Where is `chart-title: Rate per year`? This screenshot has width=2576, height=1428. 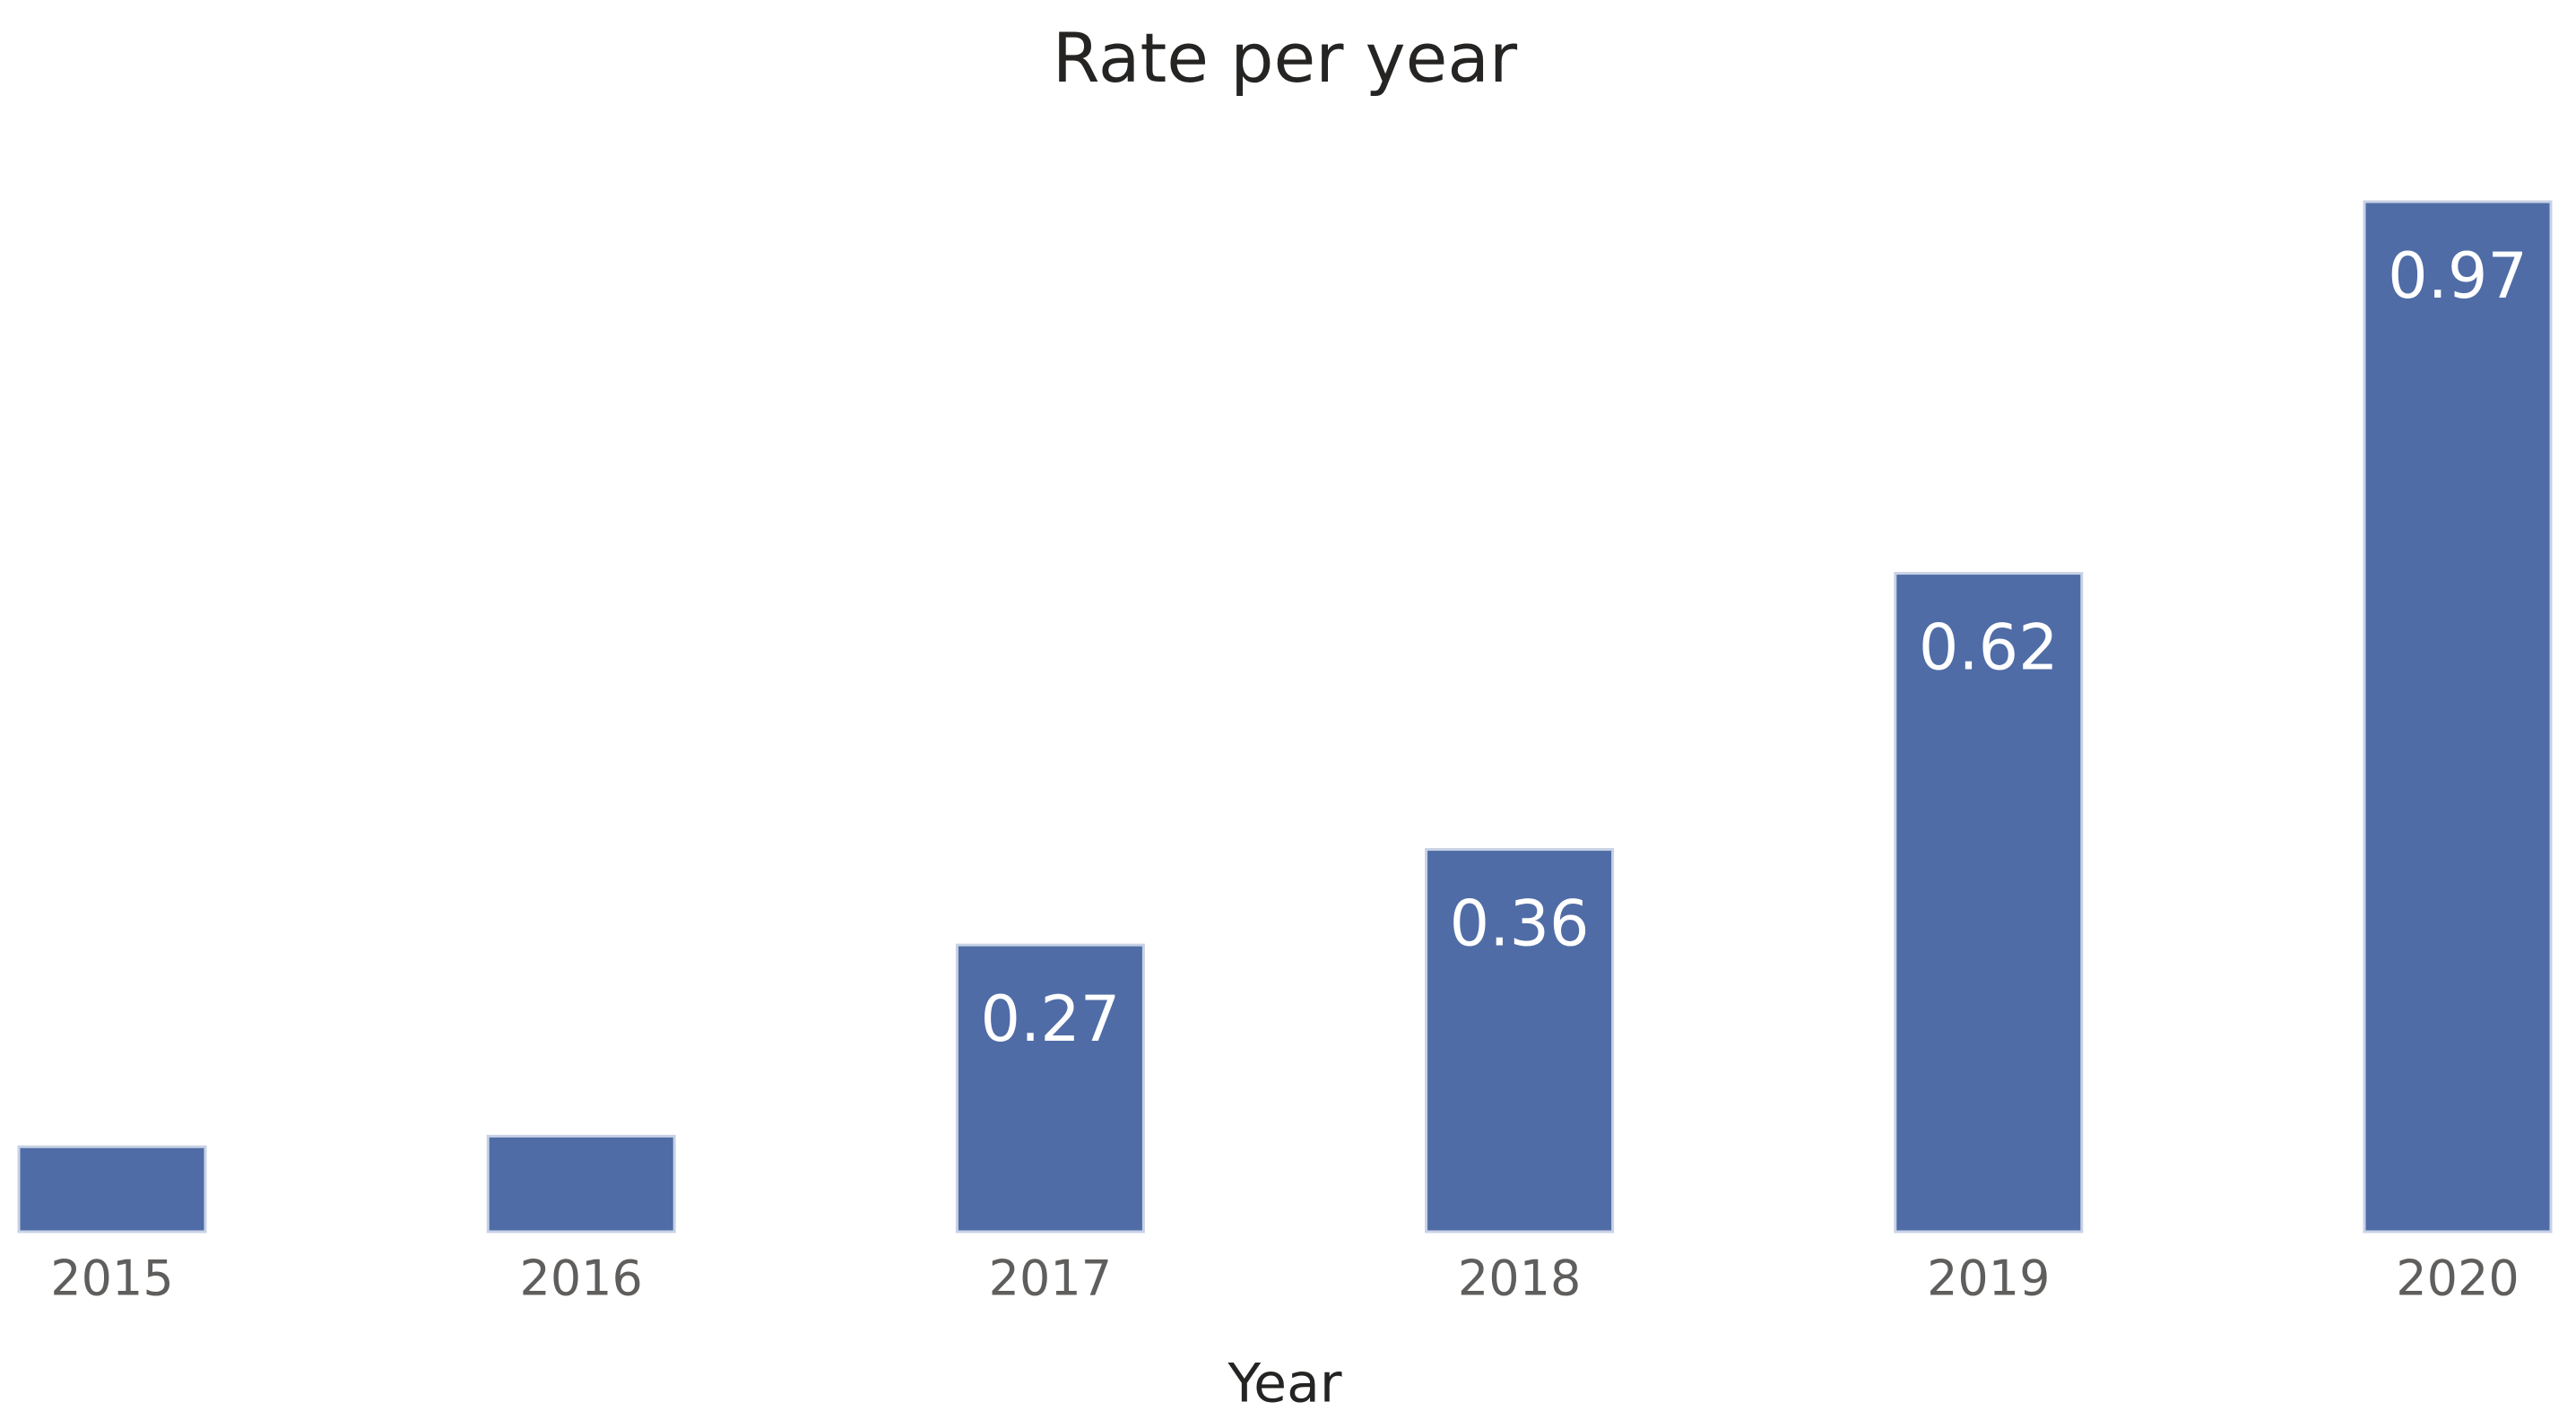
chart-title: Rate per year is located at coordinates (1285, 58).